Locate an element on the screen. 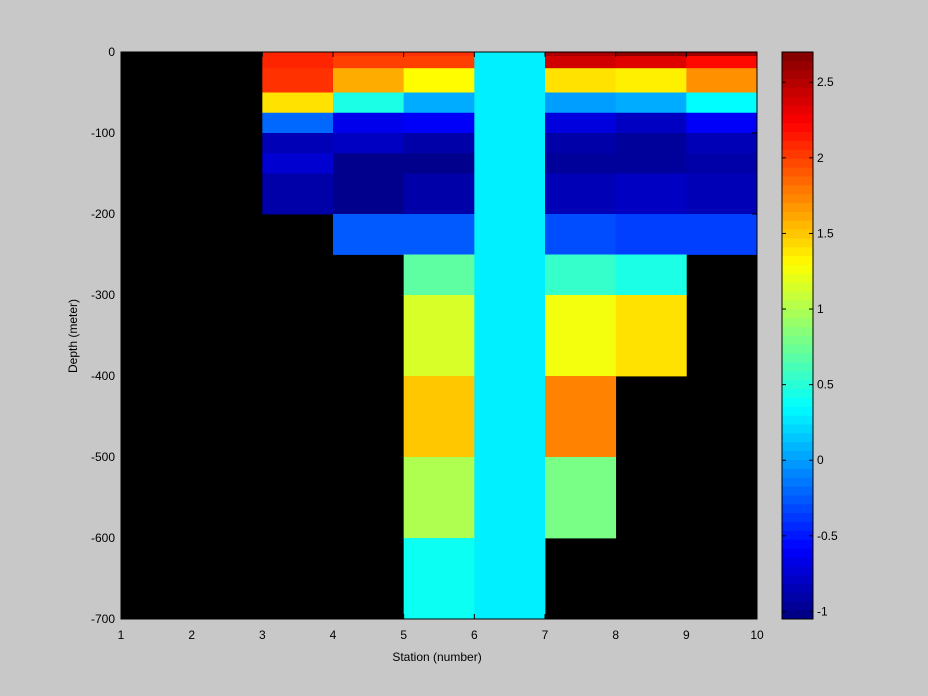  y-tick-label: -100 is located at coordinates (103, 133).